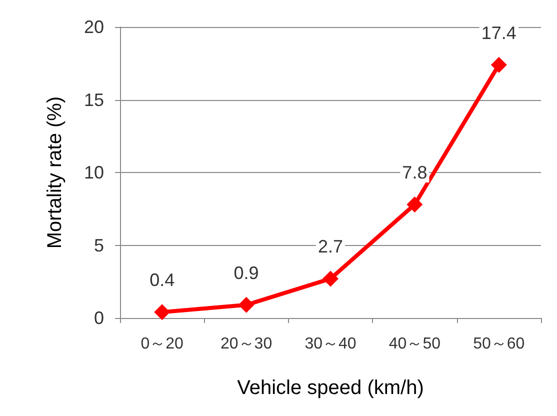  I want to click on data-label: 0.9, so click(246, 272).